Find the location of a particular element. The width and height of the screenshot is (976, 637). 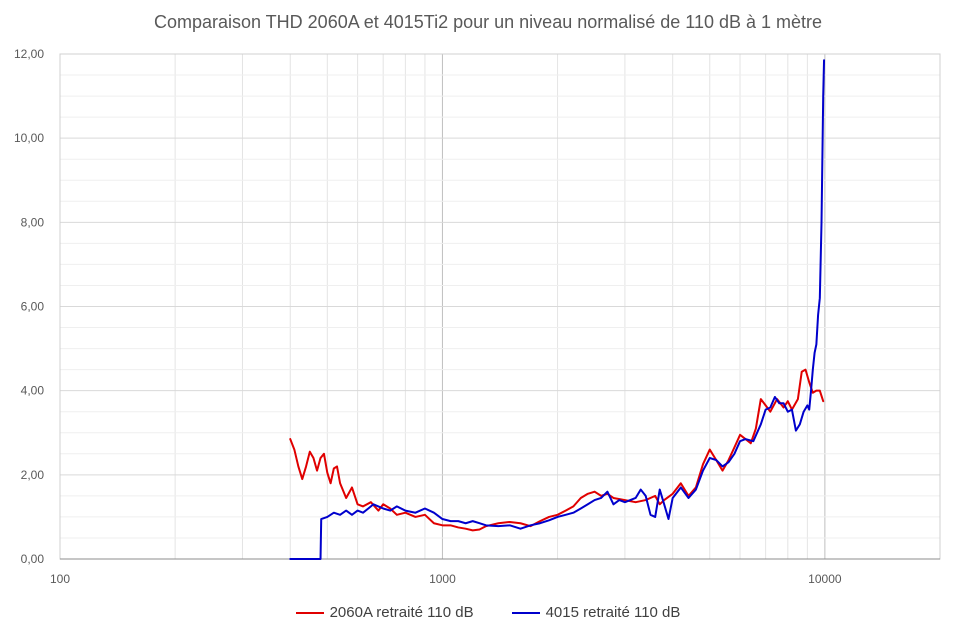

x-tick-label: 1000 is located at coordinates (442, 579).